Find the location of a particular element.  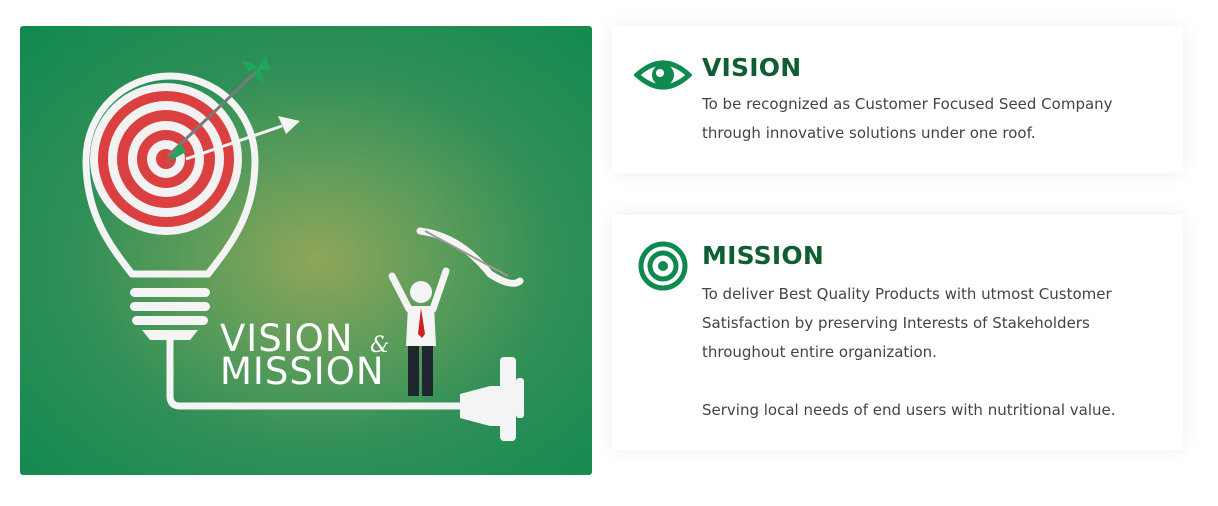

eye-icon is located at coordinates (663, 77).